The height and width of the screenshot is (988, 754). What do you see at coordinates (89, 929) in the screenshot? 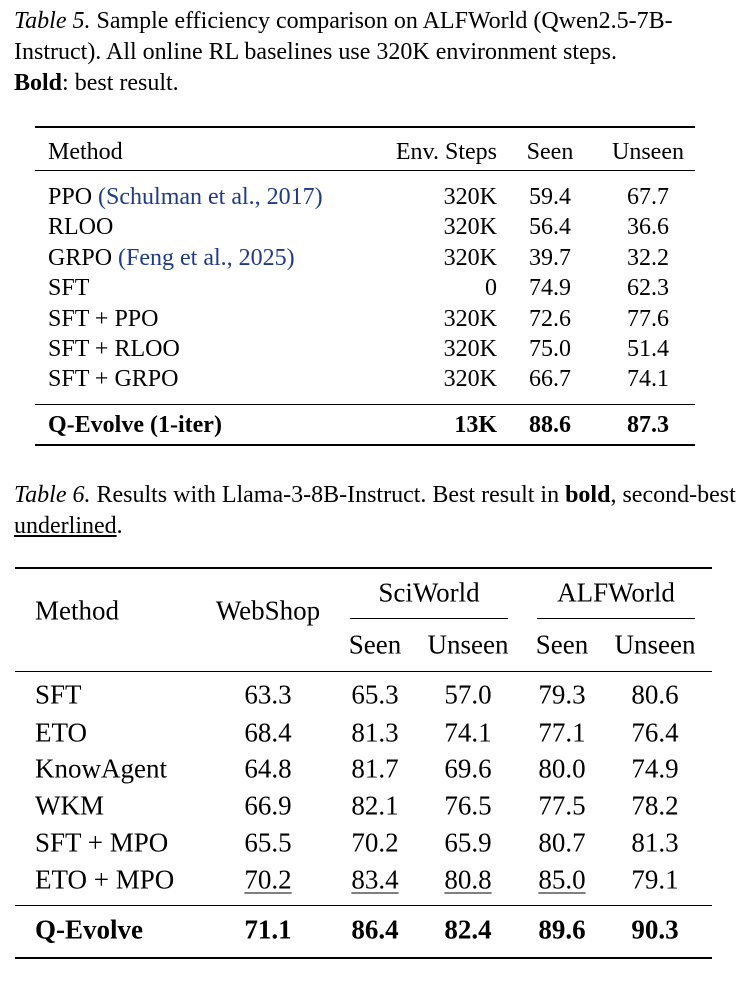
I see `method: Q-Evolve` at bounding box center [89, 929].